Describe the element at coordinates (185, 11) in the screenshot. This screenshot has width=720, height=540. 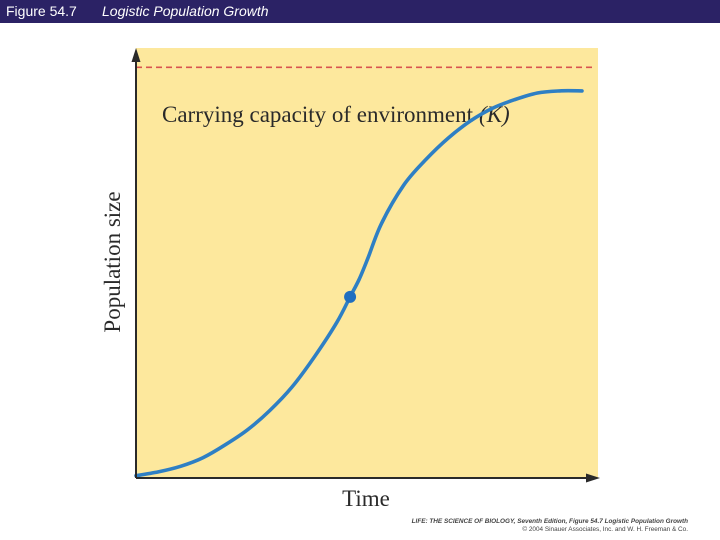
I see `figure-title: Logistic Population Growth` at that location.